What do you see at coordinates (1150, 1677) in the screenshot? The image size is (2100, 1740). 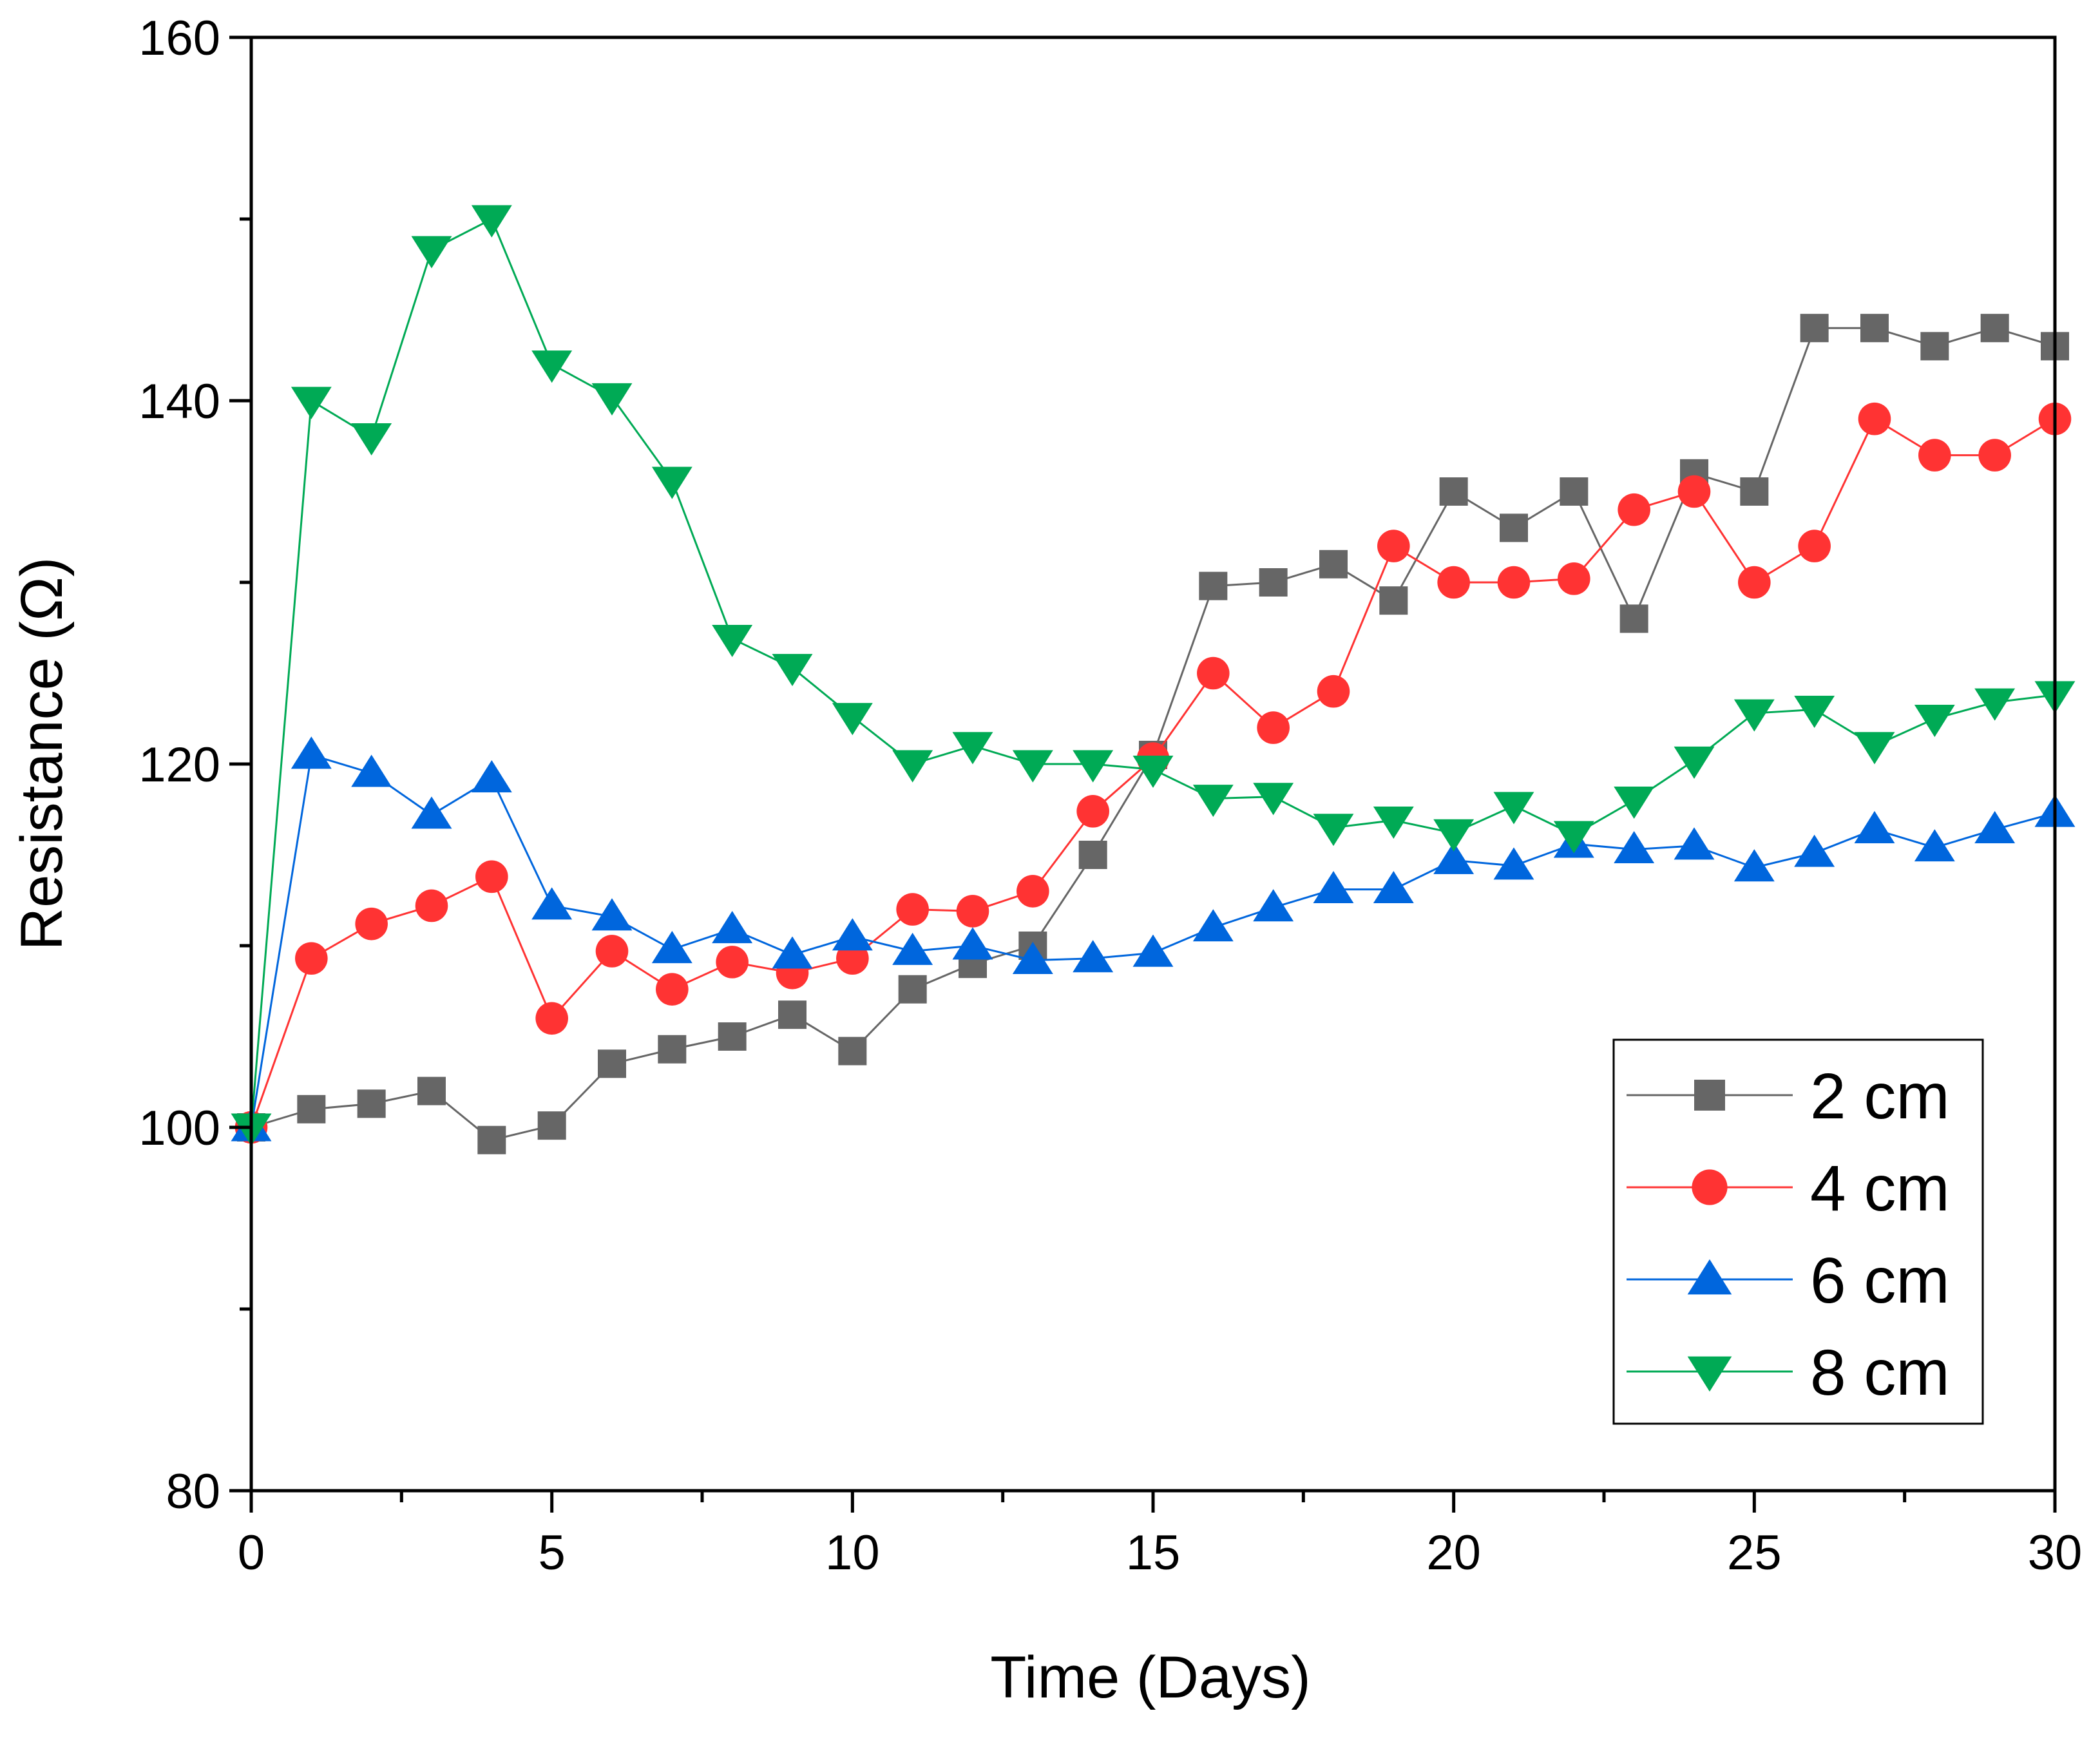 I see `x-axis-title: Time (Days)` at bounding box center [1150, 1677].